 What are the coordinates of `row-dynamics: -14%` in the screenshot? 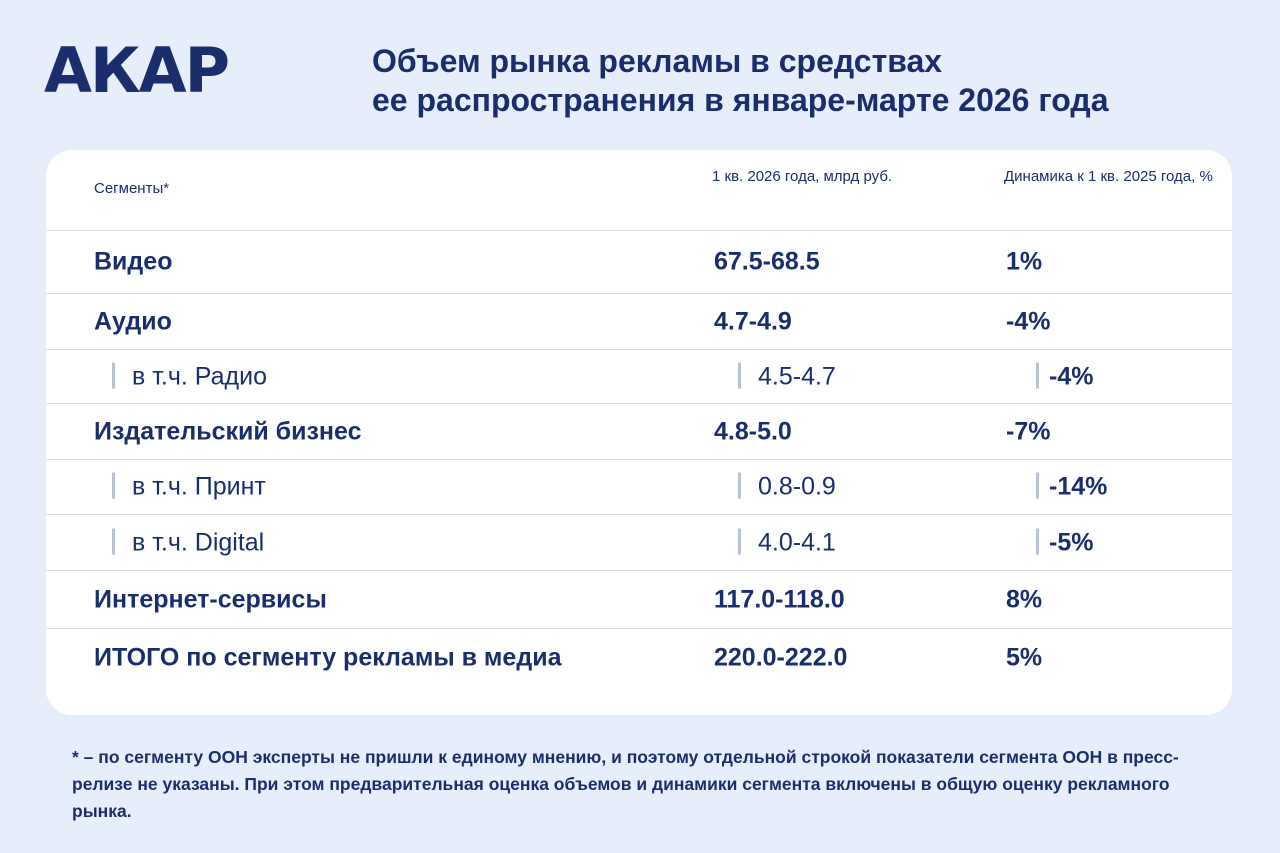 It's located at (1071, 487).